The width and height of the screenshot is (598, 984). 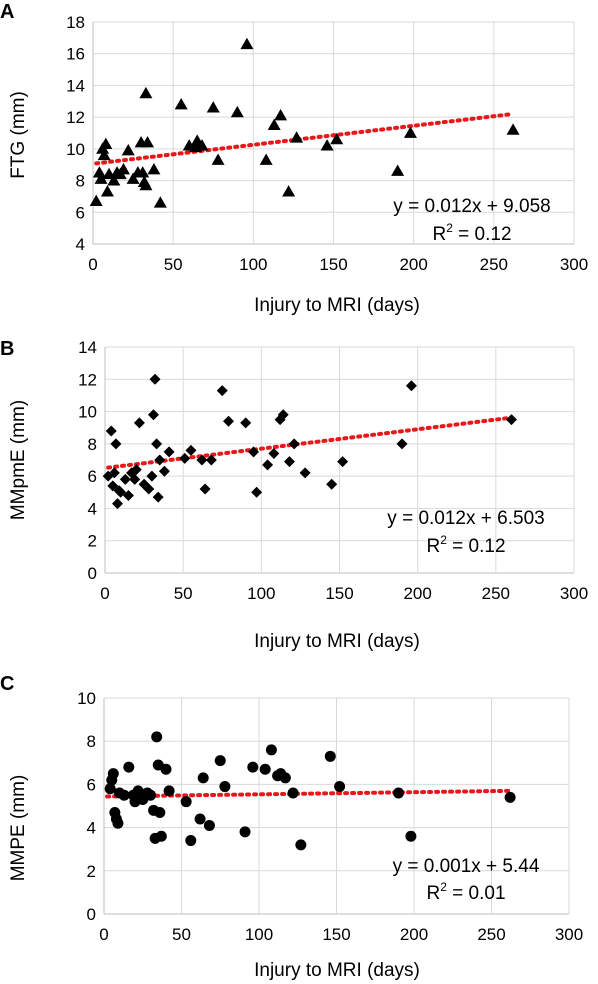 I want to click on x-tick-label-c: 200, so click(x=414, y=934).